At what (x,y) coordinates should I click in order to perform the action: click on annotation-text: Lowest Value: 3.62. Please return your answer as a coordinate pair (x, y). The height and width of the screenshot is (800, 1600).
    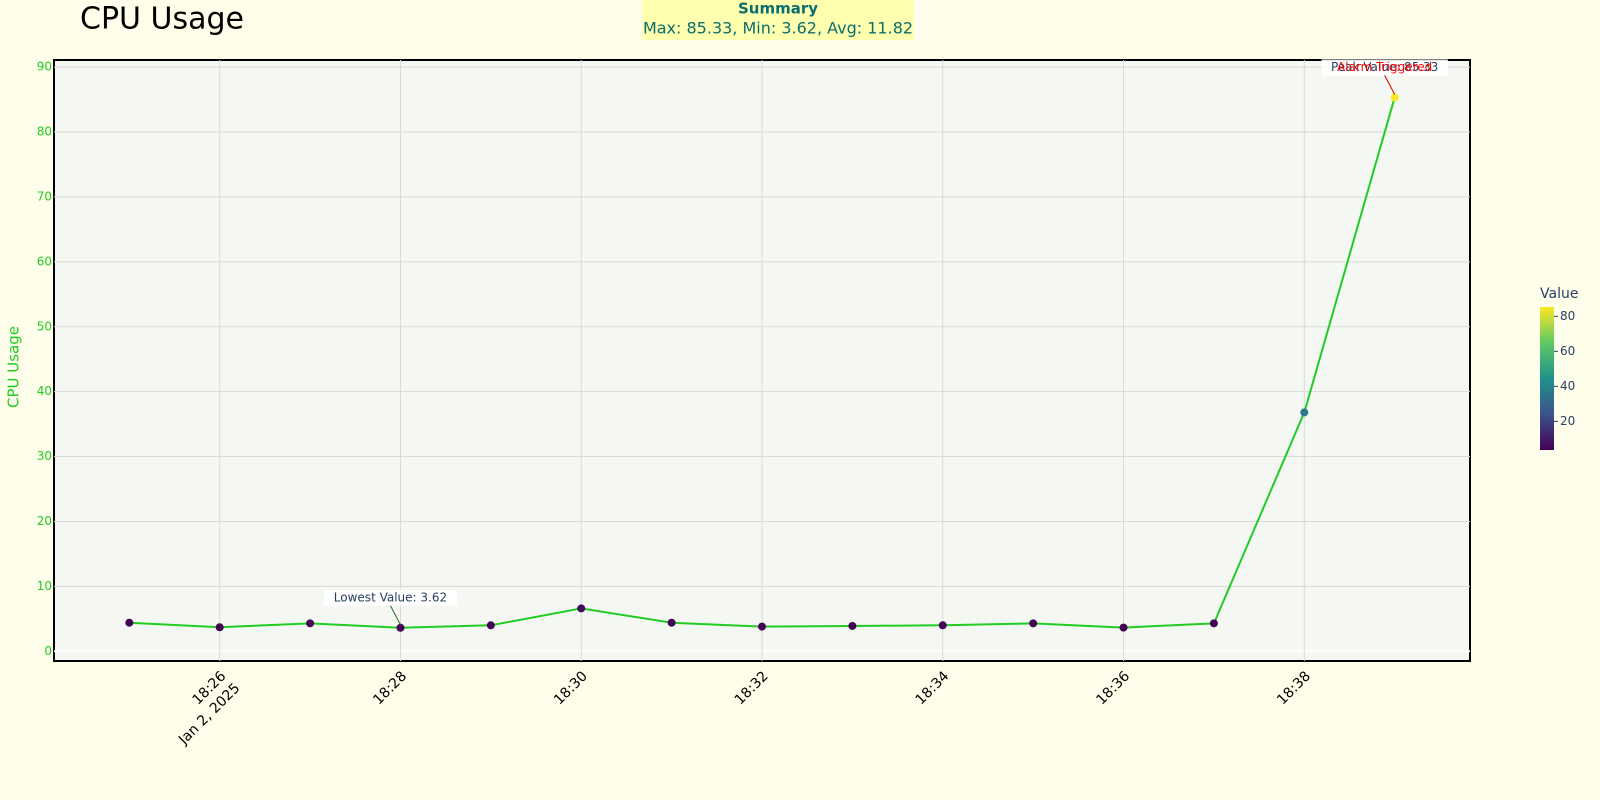
    Looking at the image, I should click on (390, 597).